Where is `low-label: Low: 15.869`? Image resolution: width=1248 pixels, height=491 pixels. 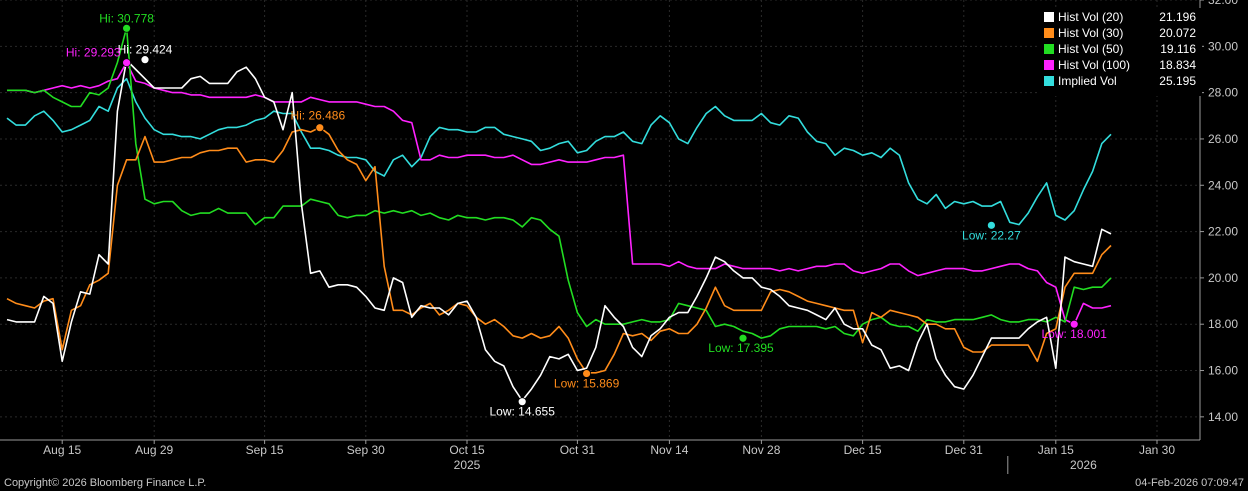 low-label: Low: 15.869 is located at coordinates (587, 384).